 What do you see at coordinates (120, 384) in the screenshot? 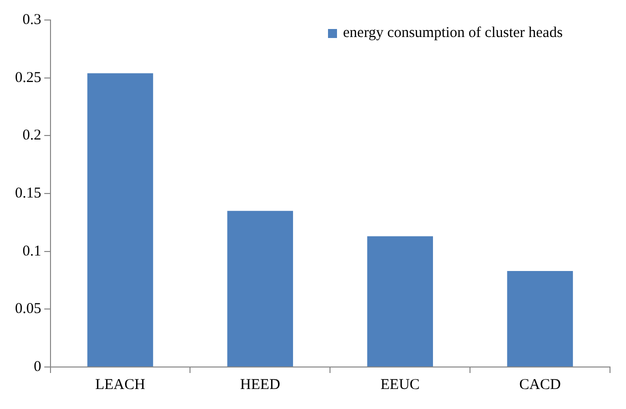
I see `x-tick-label: LEACH` at bounding box center [120, 384].